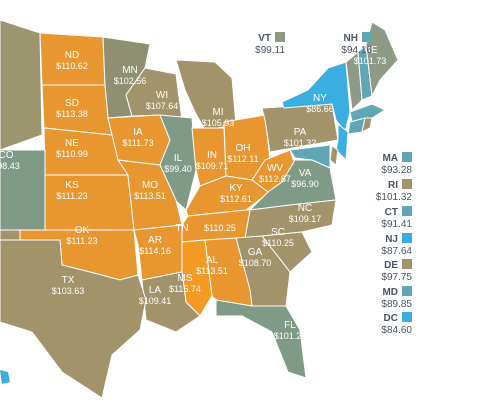 This screenshot has height=402, width=502. Describe the element at coordinates (391, 239) in the screenshot. I see `legend-abbr: NJ` at that location.